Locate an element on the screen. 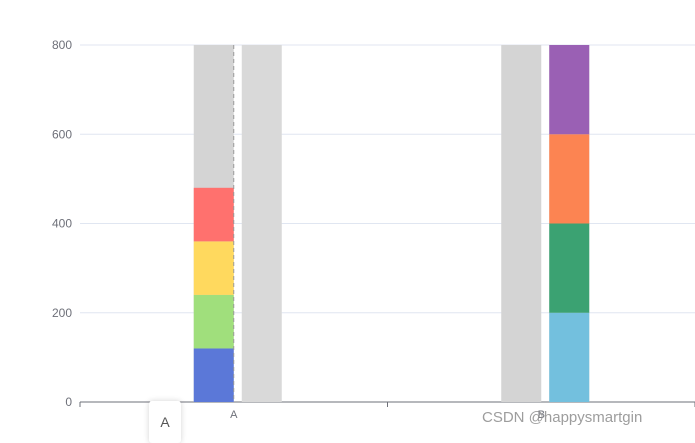 Image resolution: width=695 pixels, height=443 pixels. y-tick-label: 0 is located at coordinates (68, 402).